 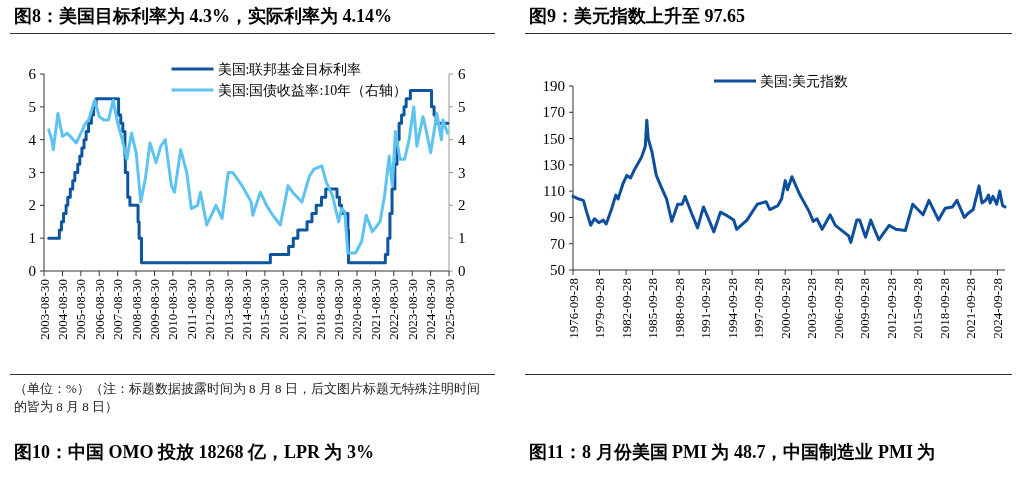 I want to click on y-tick-label: 190, so click(x=553, y=86).